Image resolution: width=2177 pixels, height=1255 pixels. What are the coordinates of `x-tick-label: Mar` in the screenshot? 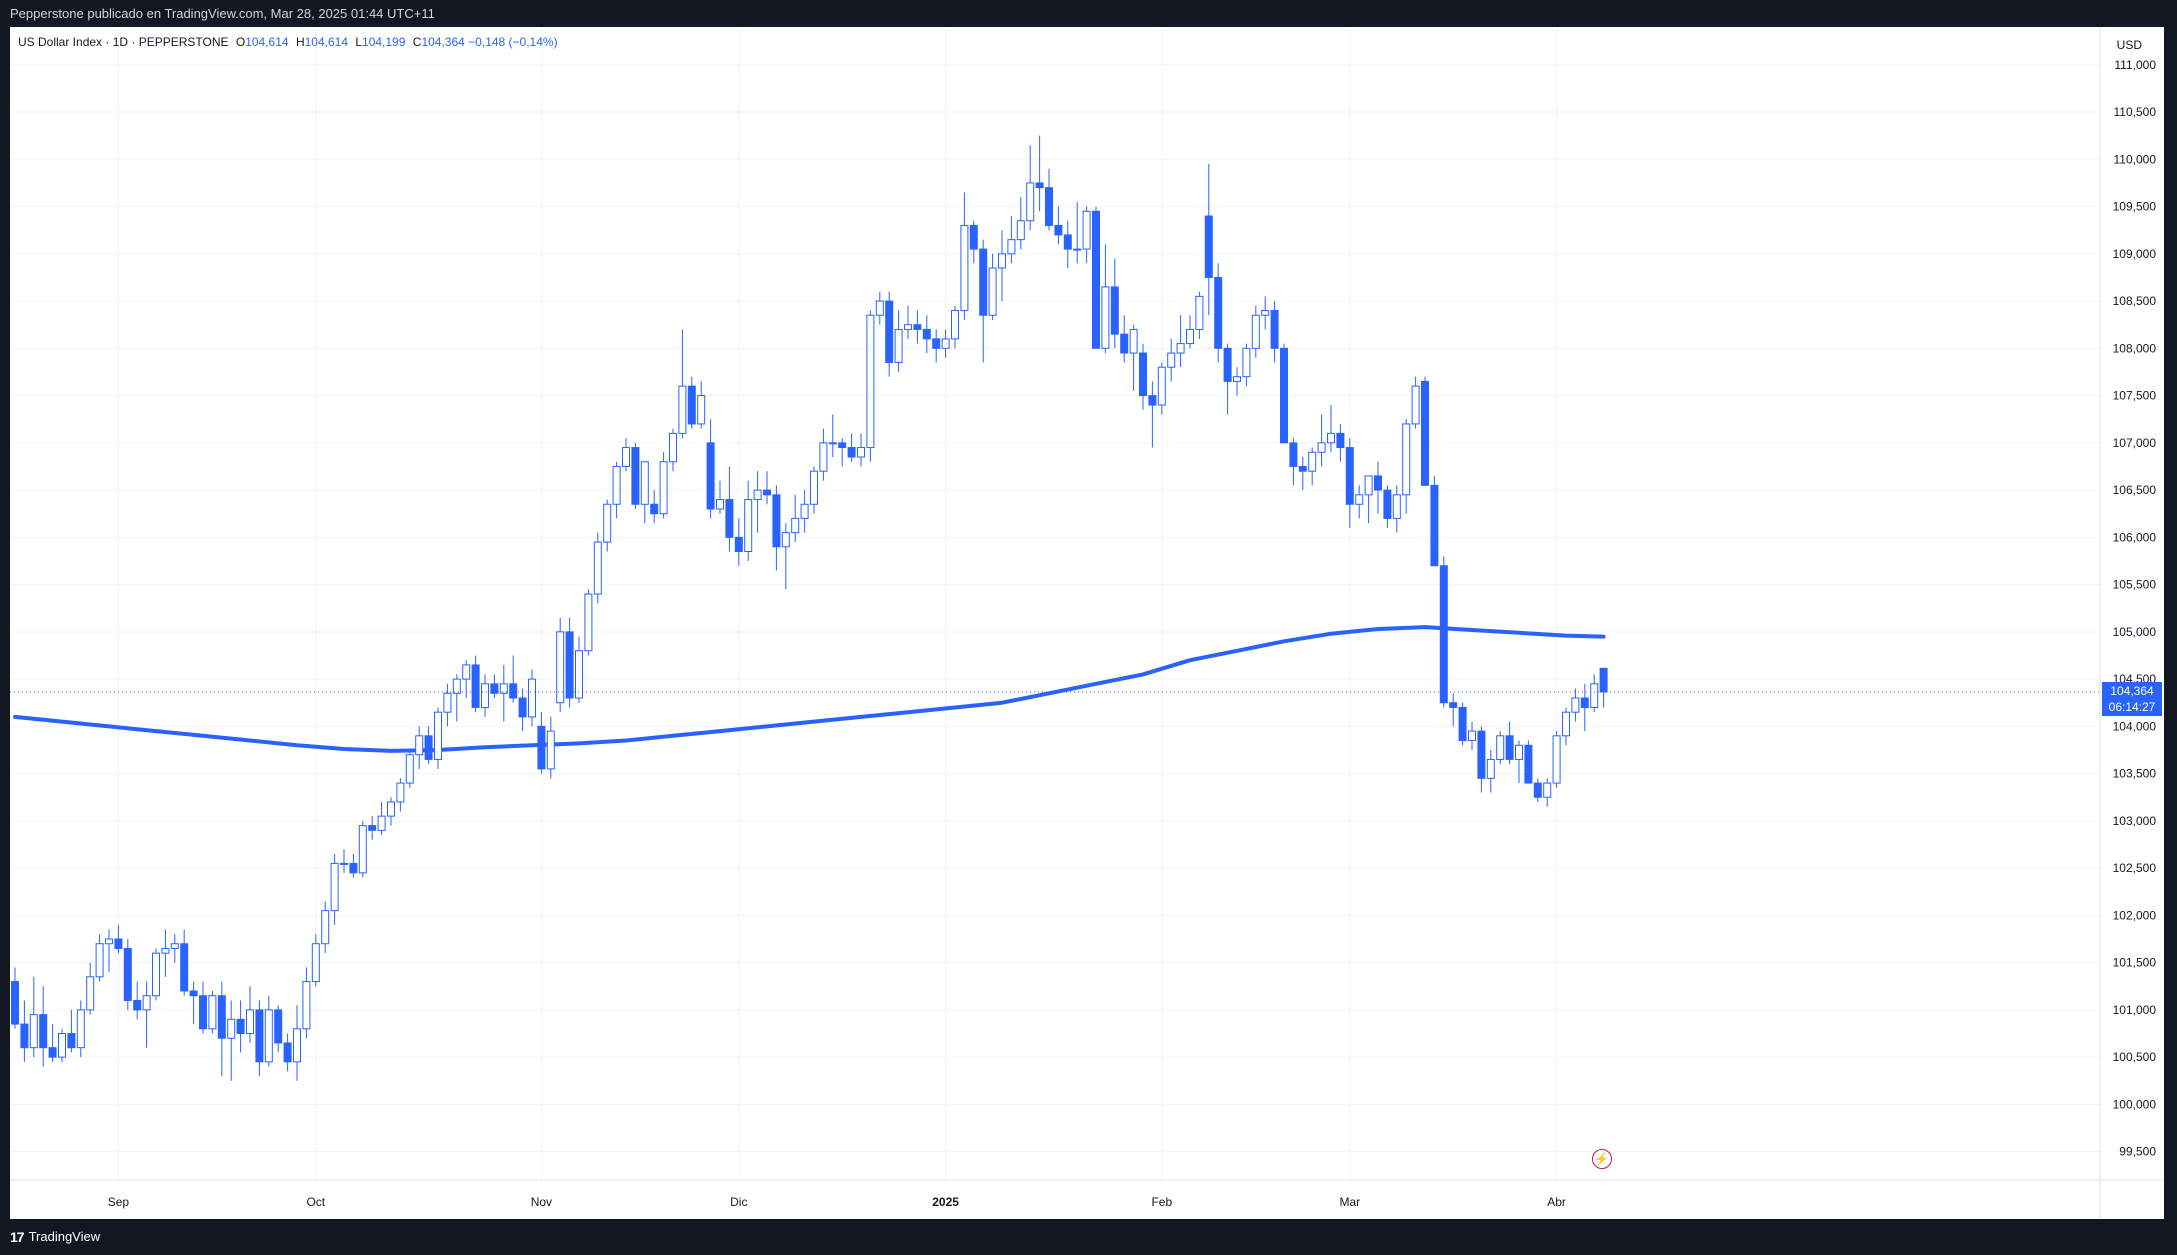 It's located at (1349, 1202).